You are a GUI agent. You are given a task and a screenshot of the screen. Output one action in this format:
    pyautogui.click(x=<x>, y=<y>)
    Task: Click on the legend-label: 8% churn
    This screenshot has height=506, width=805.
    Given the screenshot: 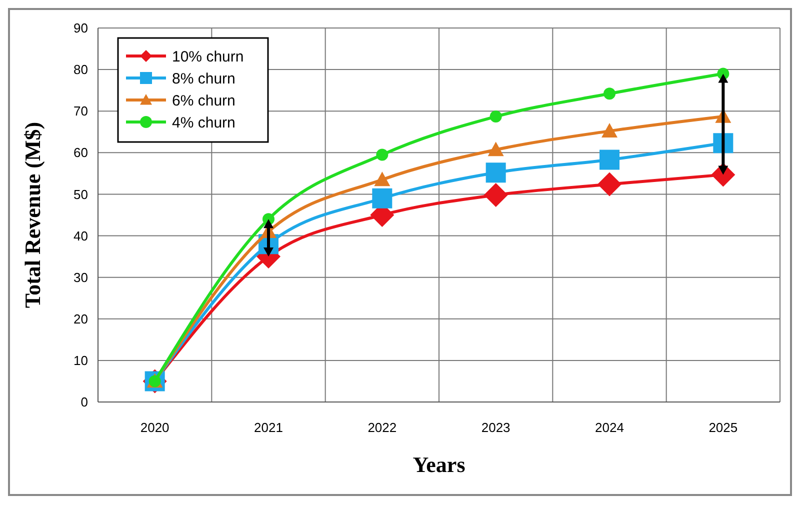 What is the action you would take?
    pyautogui.click(x=204, y=79)
    